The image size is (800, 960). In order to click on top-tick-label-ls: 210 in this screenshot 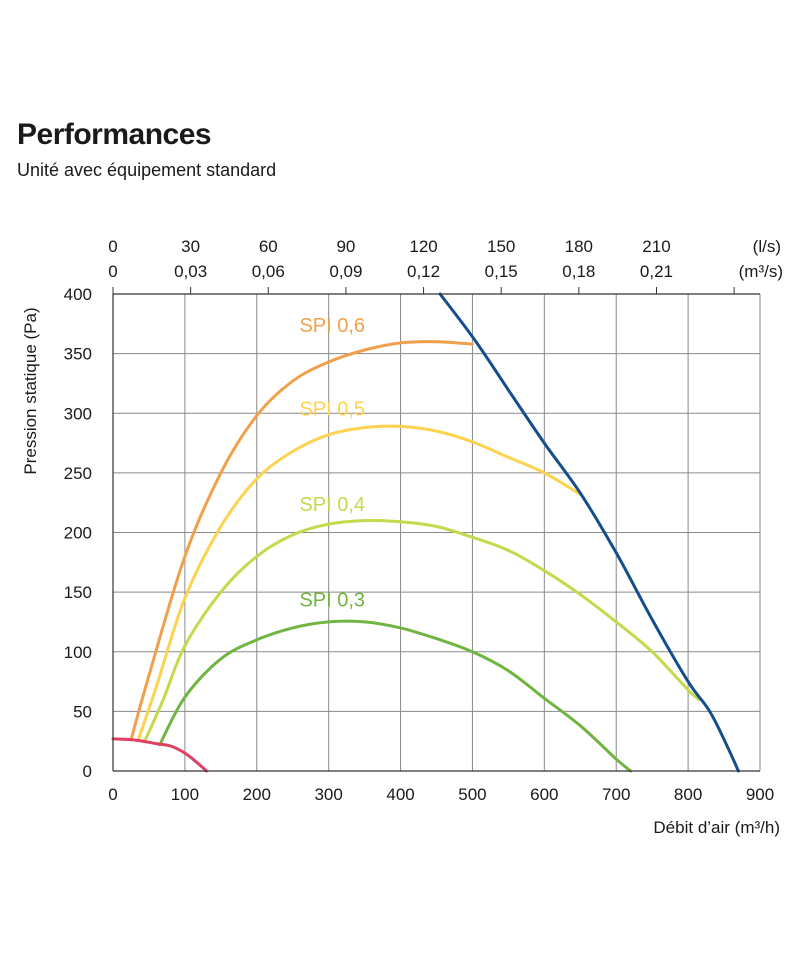, I will do `click(656, 246)`.